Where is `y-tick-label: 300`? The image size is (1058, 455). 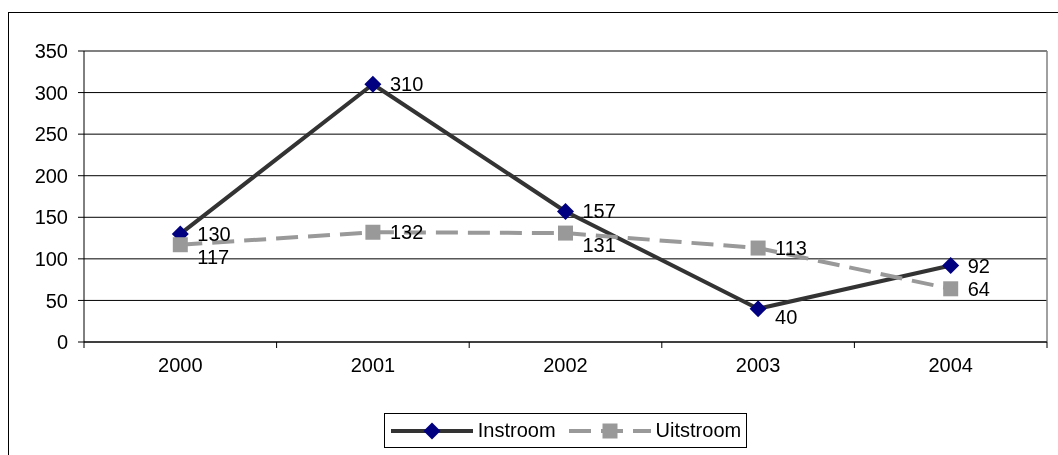 y-tick-label: 300 is located at coordinates (51, 92).